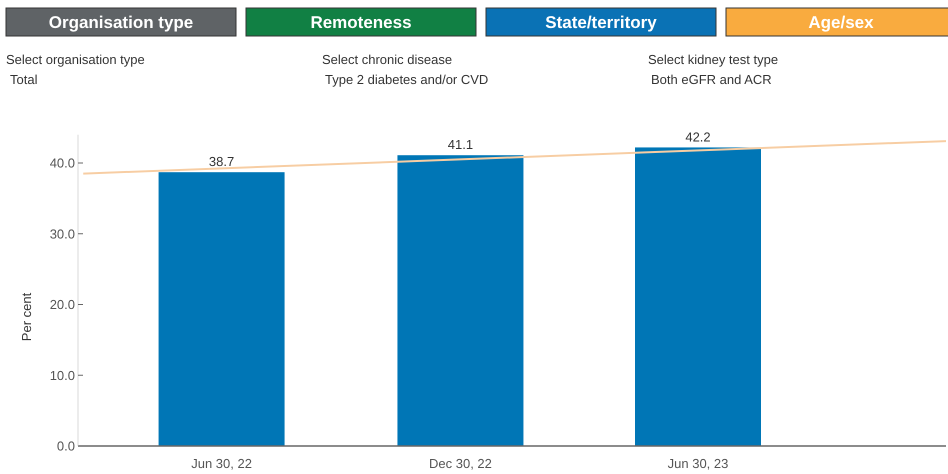 The image size is (948, 474). I want to click on data-label: 41.1, so click(461, 144).